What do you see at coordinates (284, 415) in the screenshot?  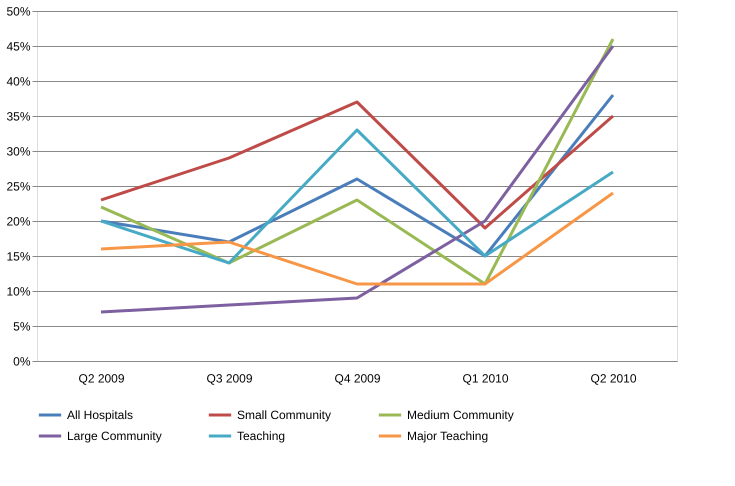 I see `legend-label: Small Community` at bounding box center [284, 415].